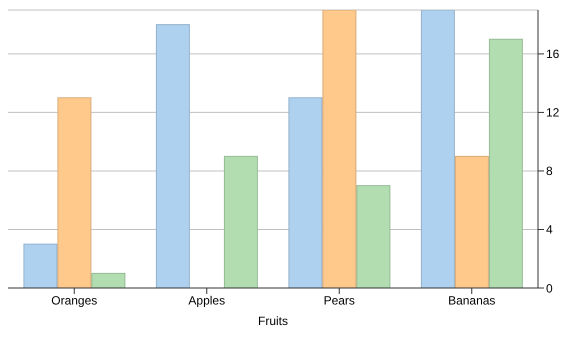  What do you see at coordinates (339, 301) in the screenshot?
I see `x-tick-label: Pears` at bounding box center [339, 301].